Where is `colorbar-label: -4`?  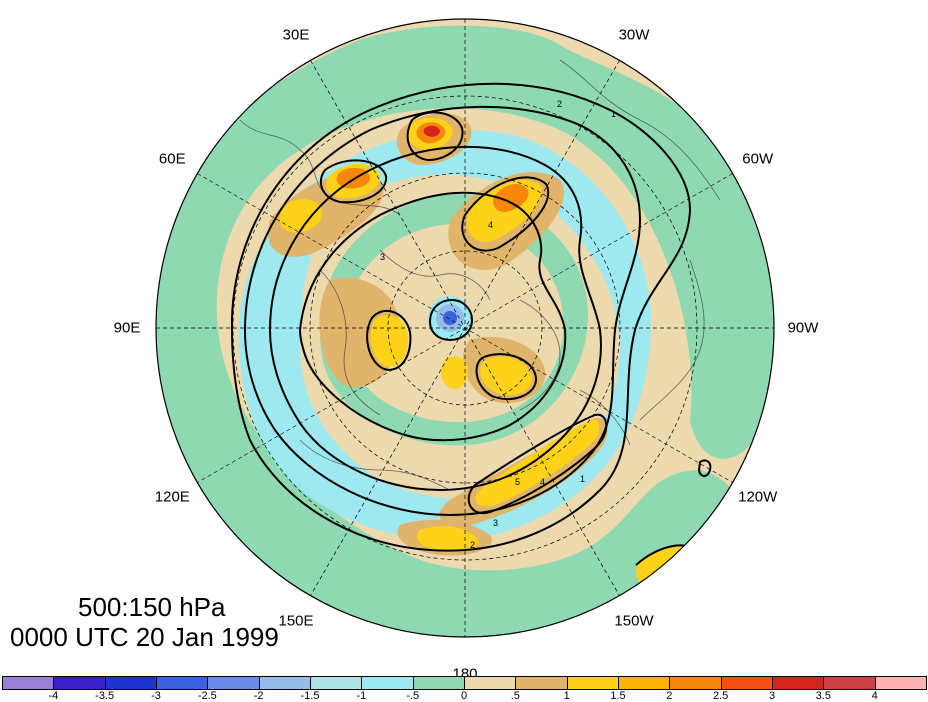
colorbar-label: -4 is located at coordinates (53, 696).